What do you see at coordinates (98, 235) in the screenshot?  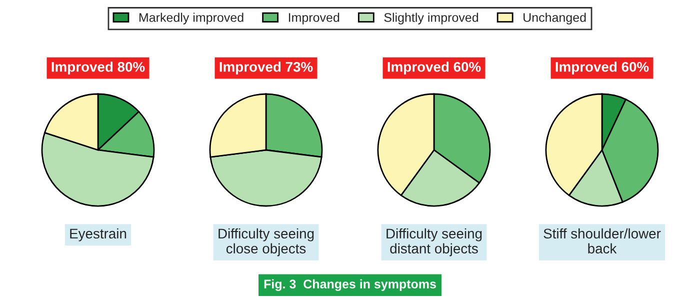 I see `text: Eyestrain` at bounding box center [98, 235].